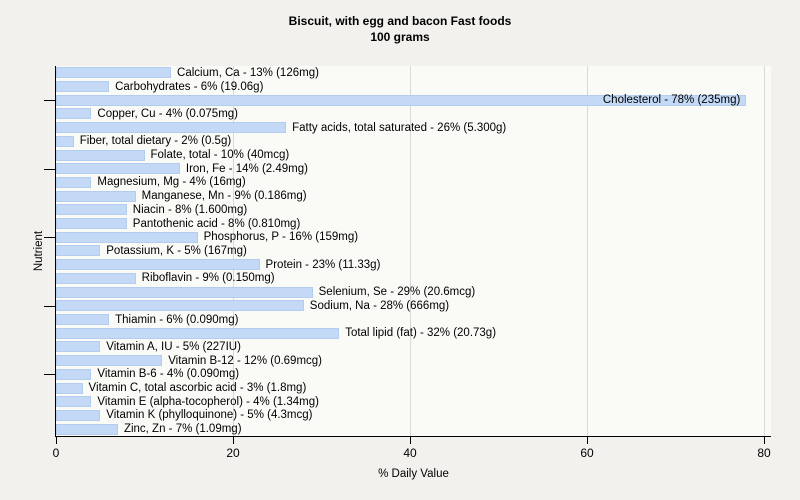  What do you see at coordinates (764, 453) in the screenshot?
I see `x-tick-label: 80` at bounding box center [764, 453].